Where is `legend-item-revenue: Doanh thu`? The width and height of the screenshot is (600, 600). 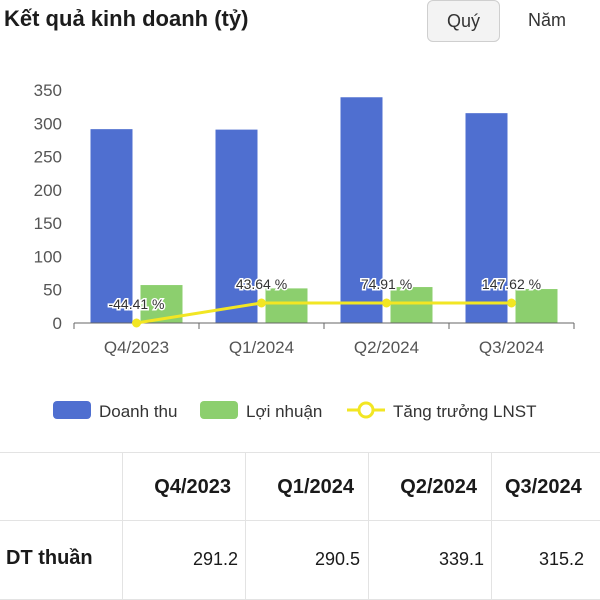 legend-item-revenue: Doanh thu is located at coordinates (115, 411).